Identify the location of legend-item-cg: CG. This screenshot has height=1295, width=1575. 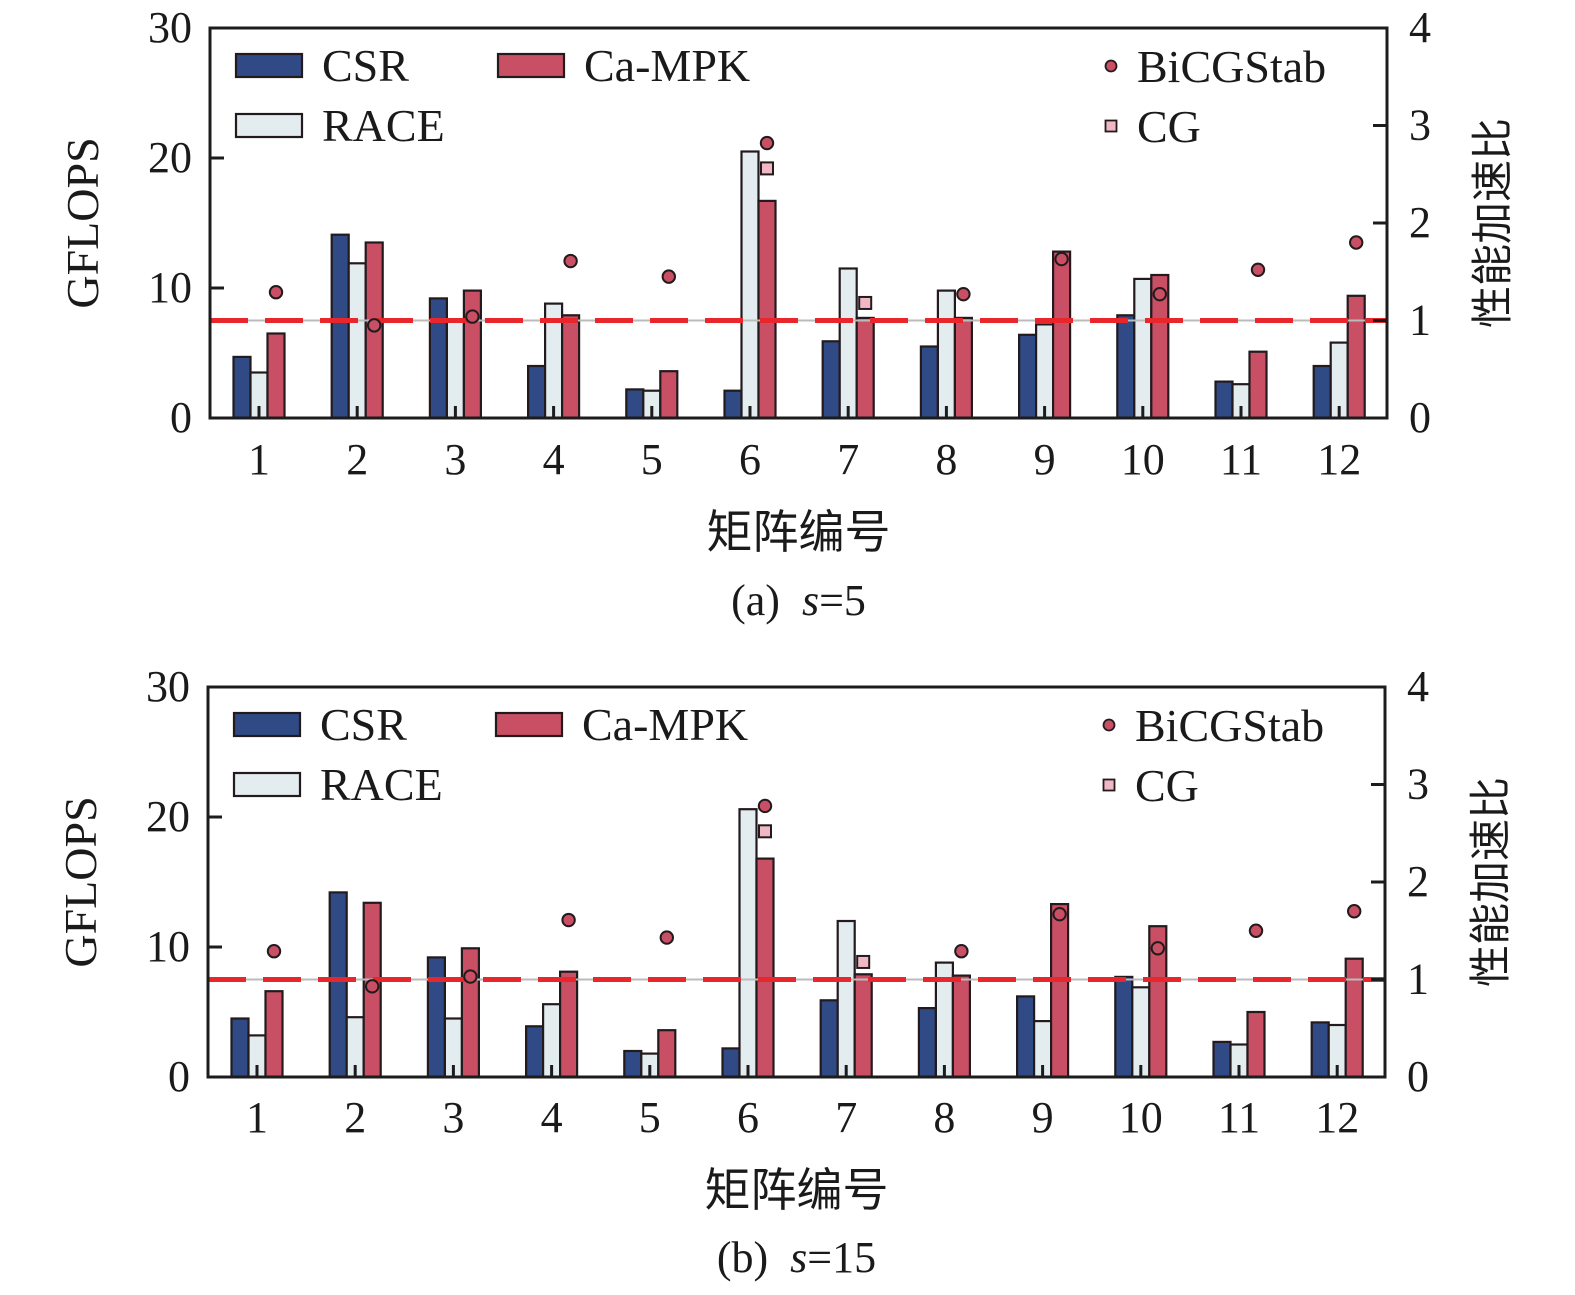
(1152, 126).